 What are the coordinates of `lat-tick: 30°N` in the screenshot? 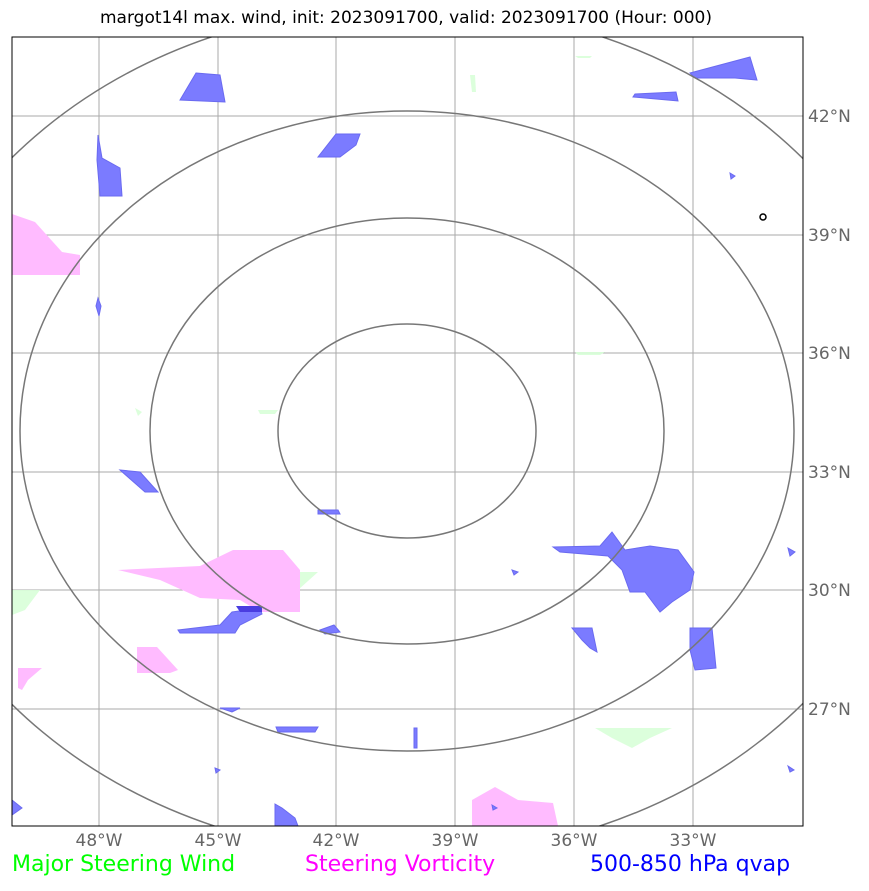 It's located at (829, 591).